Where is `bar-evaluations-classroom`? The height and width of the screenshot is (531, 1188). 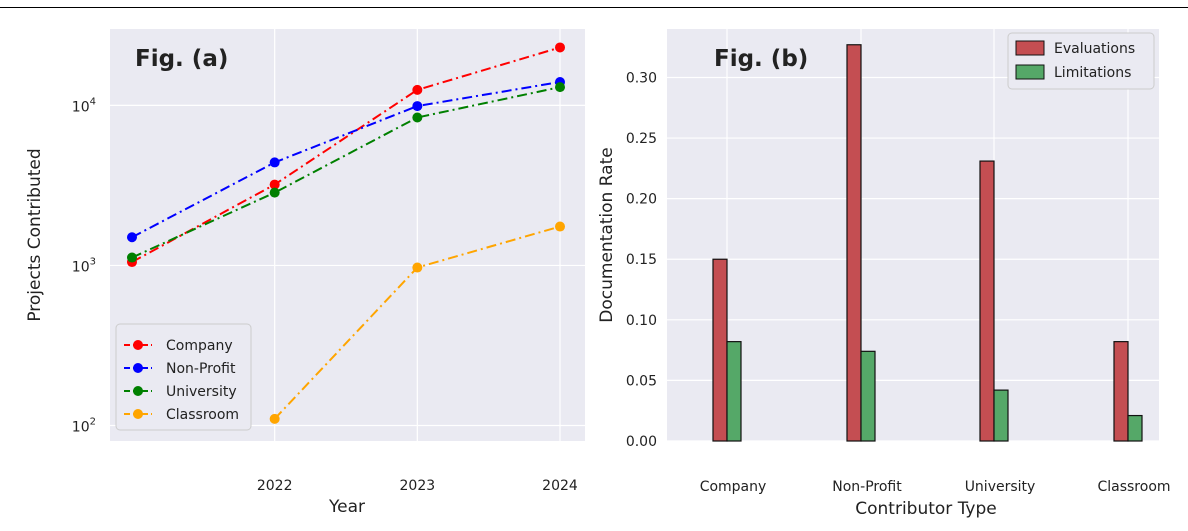
bar-evaluations-classroom is located at coordinates (1121, 391).